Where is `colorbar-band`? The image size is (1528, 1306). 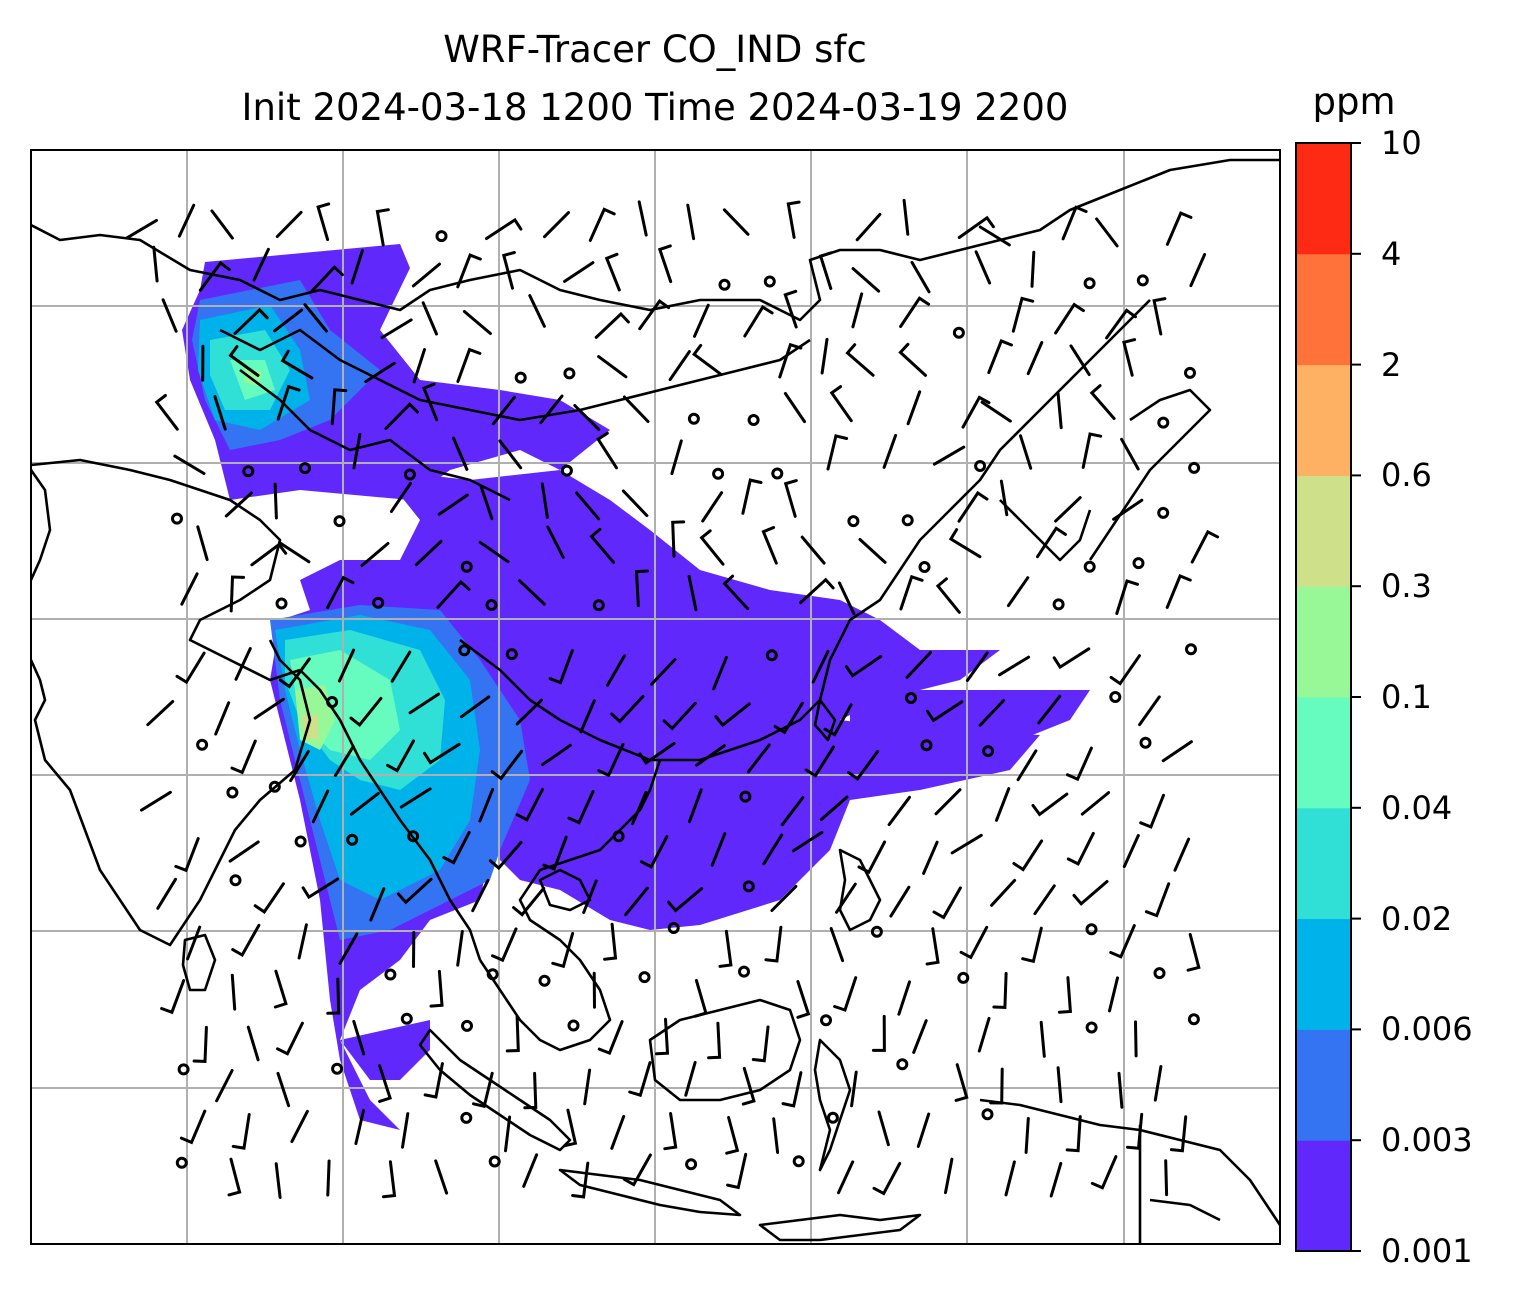 colorbar-band is located at coordinates (1323, 974).